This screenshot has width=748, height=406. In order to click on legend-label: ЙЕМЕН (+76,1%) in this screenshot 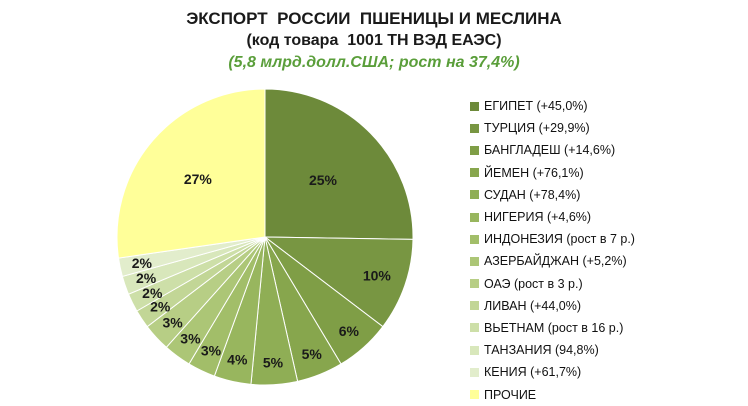, I will do `click(534, 172)`.